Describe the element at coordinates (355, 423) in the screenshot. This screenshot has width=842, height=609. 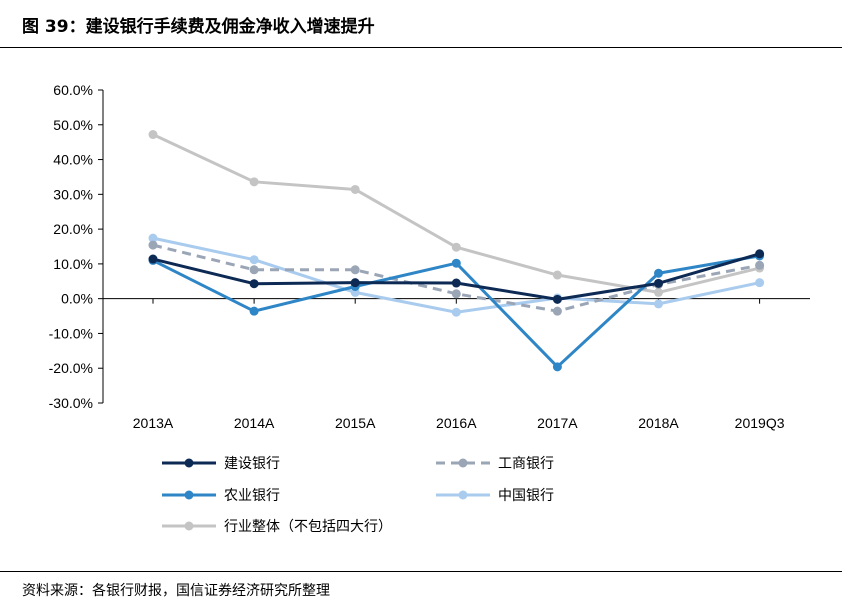
I see `x-tick-label: 2015A` at that location.